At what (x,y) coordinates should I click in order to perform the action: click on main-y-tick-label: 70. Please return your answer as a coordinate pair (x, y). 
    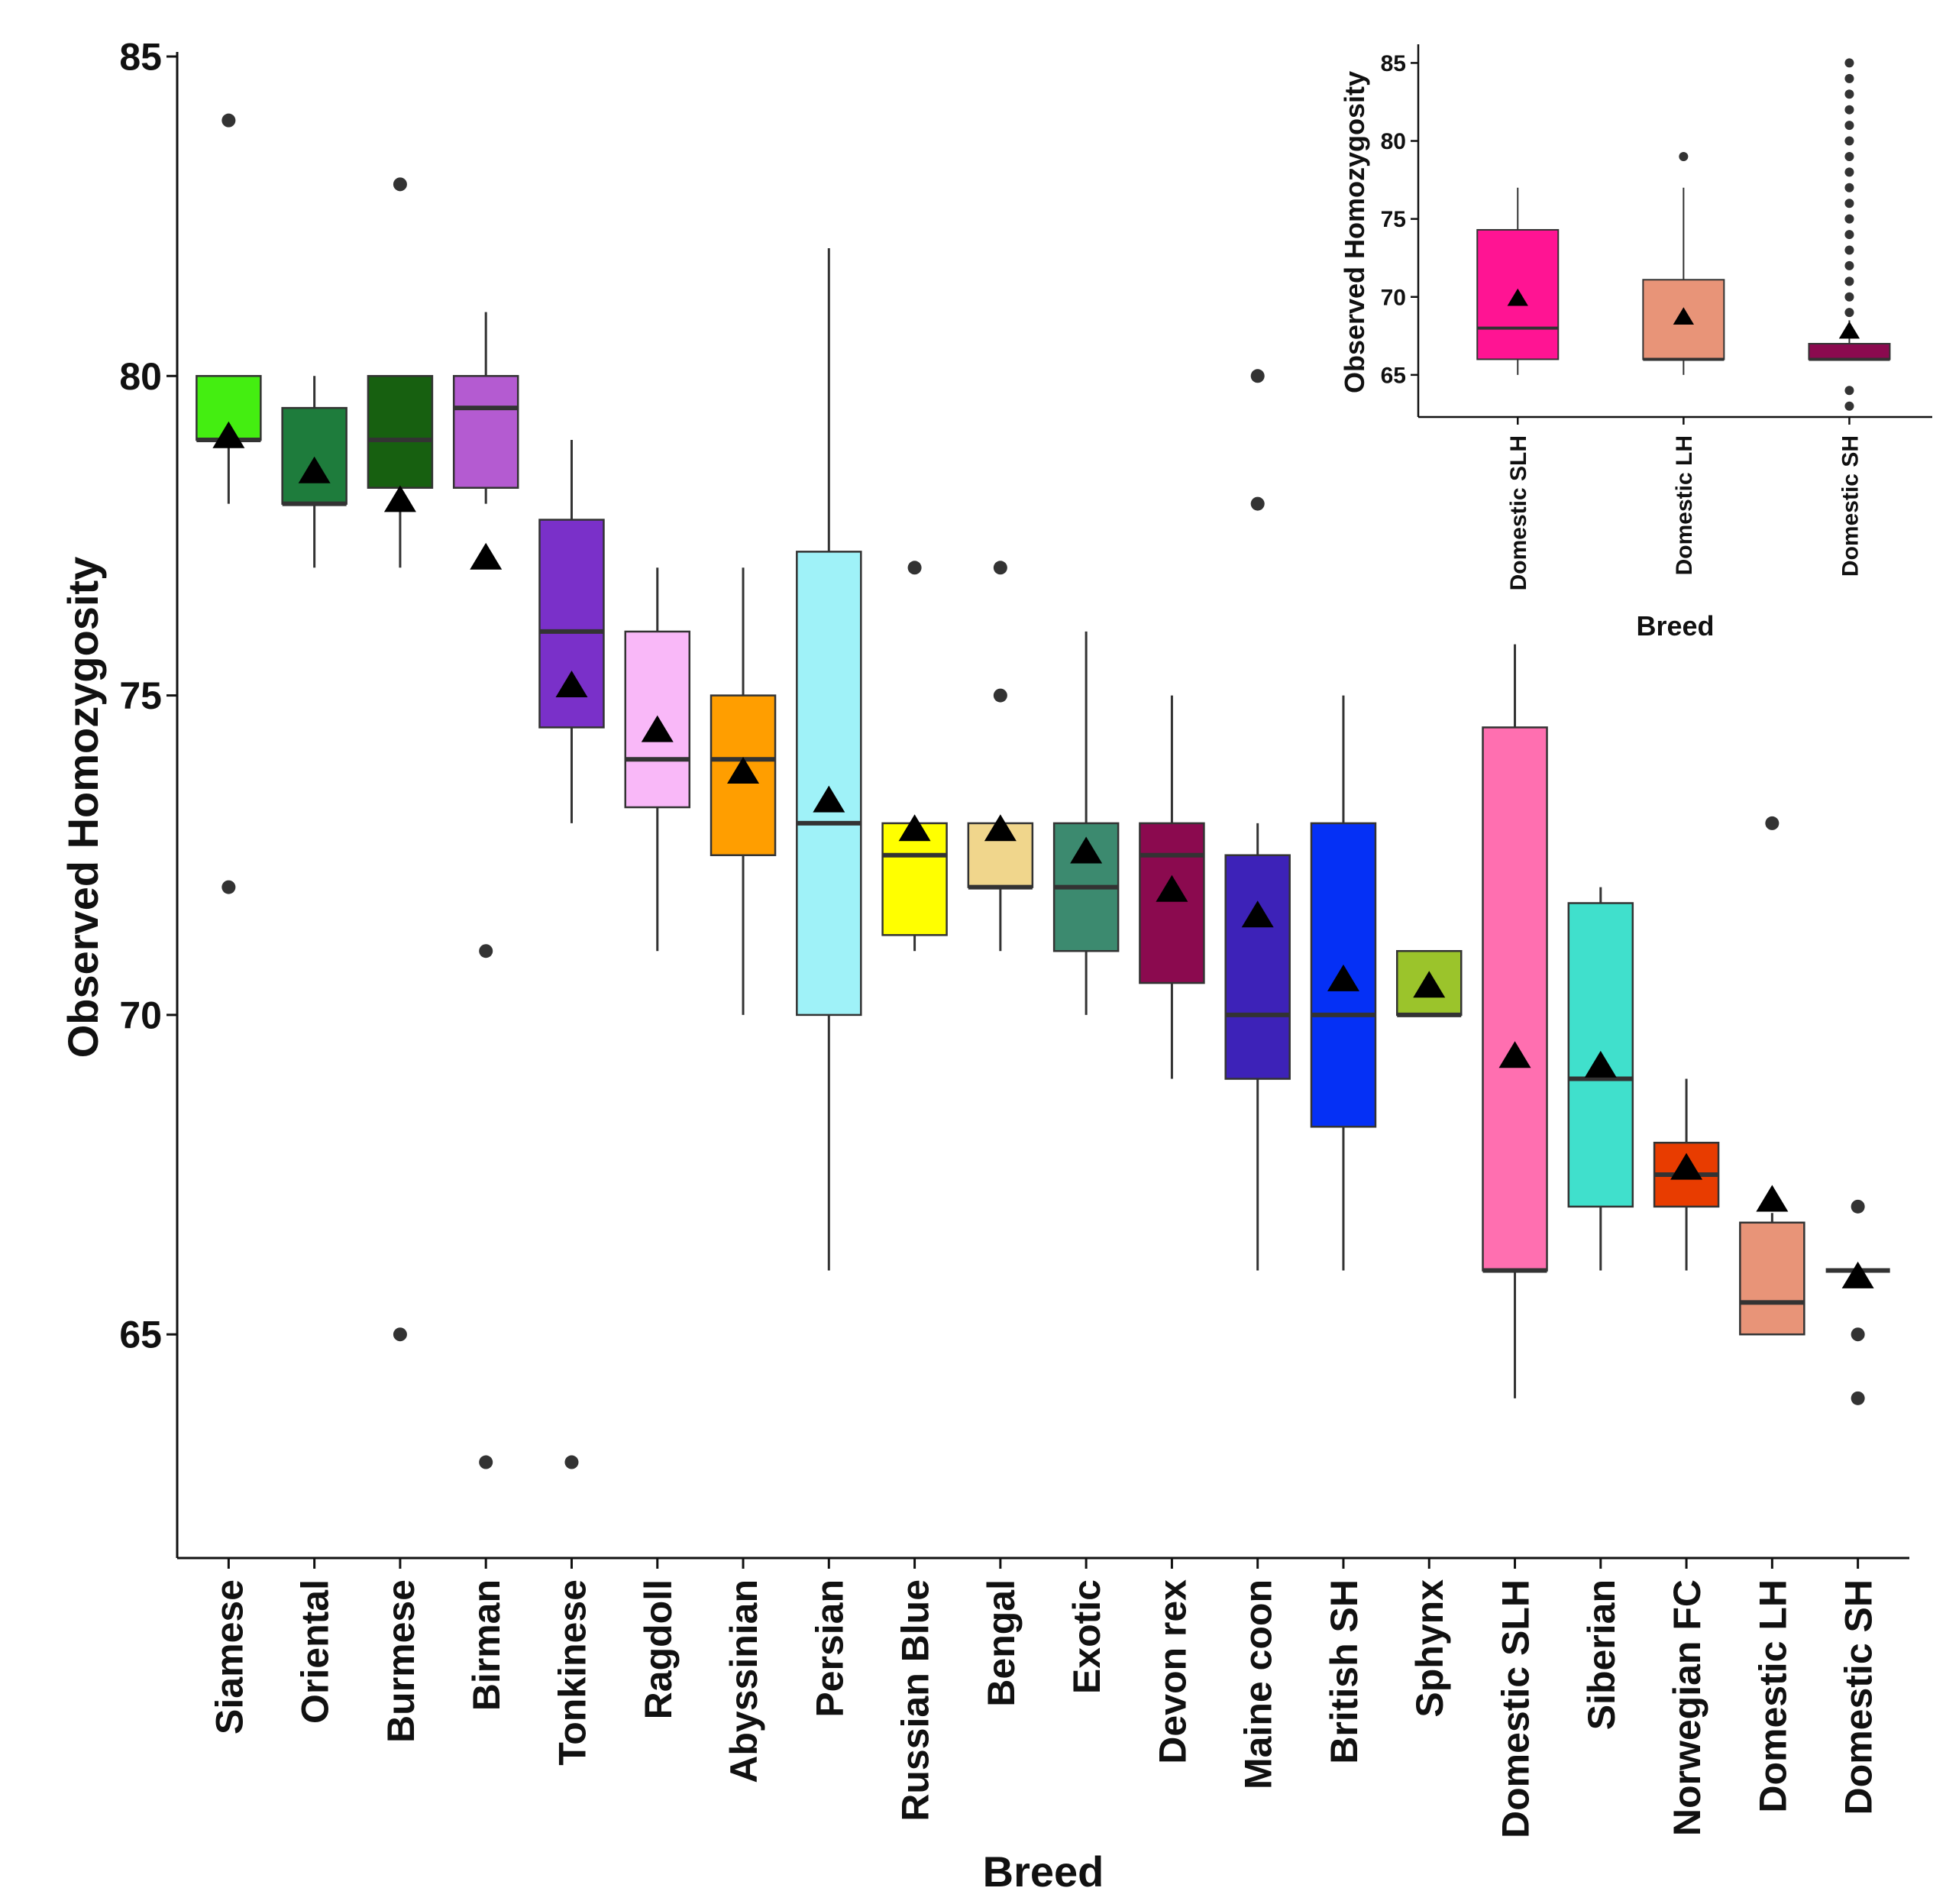
    Looking at the image, I should click on (140, 1015).